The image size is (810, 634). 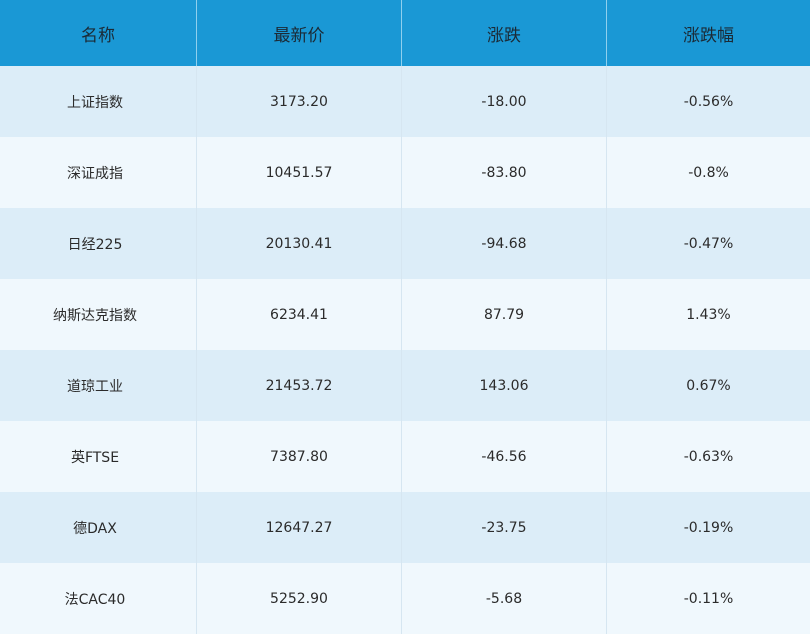 What do you see at coordinates (708, 172) in the screenshot?
I see `index-change-pct: -0.8%` at bounding box center [708, 172].